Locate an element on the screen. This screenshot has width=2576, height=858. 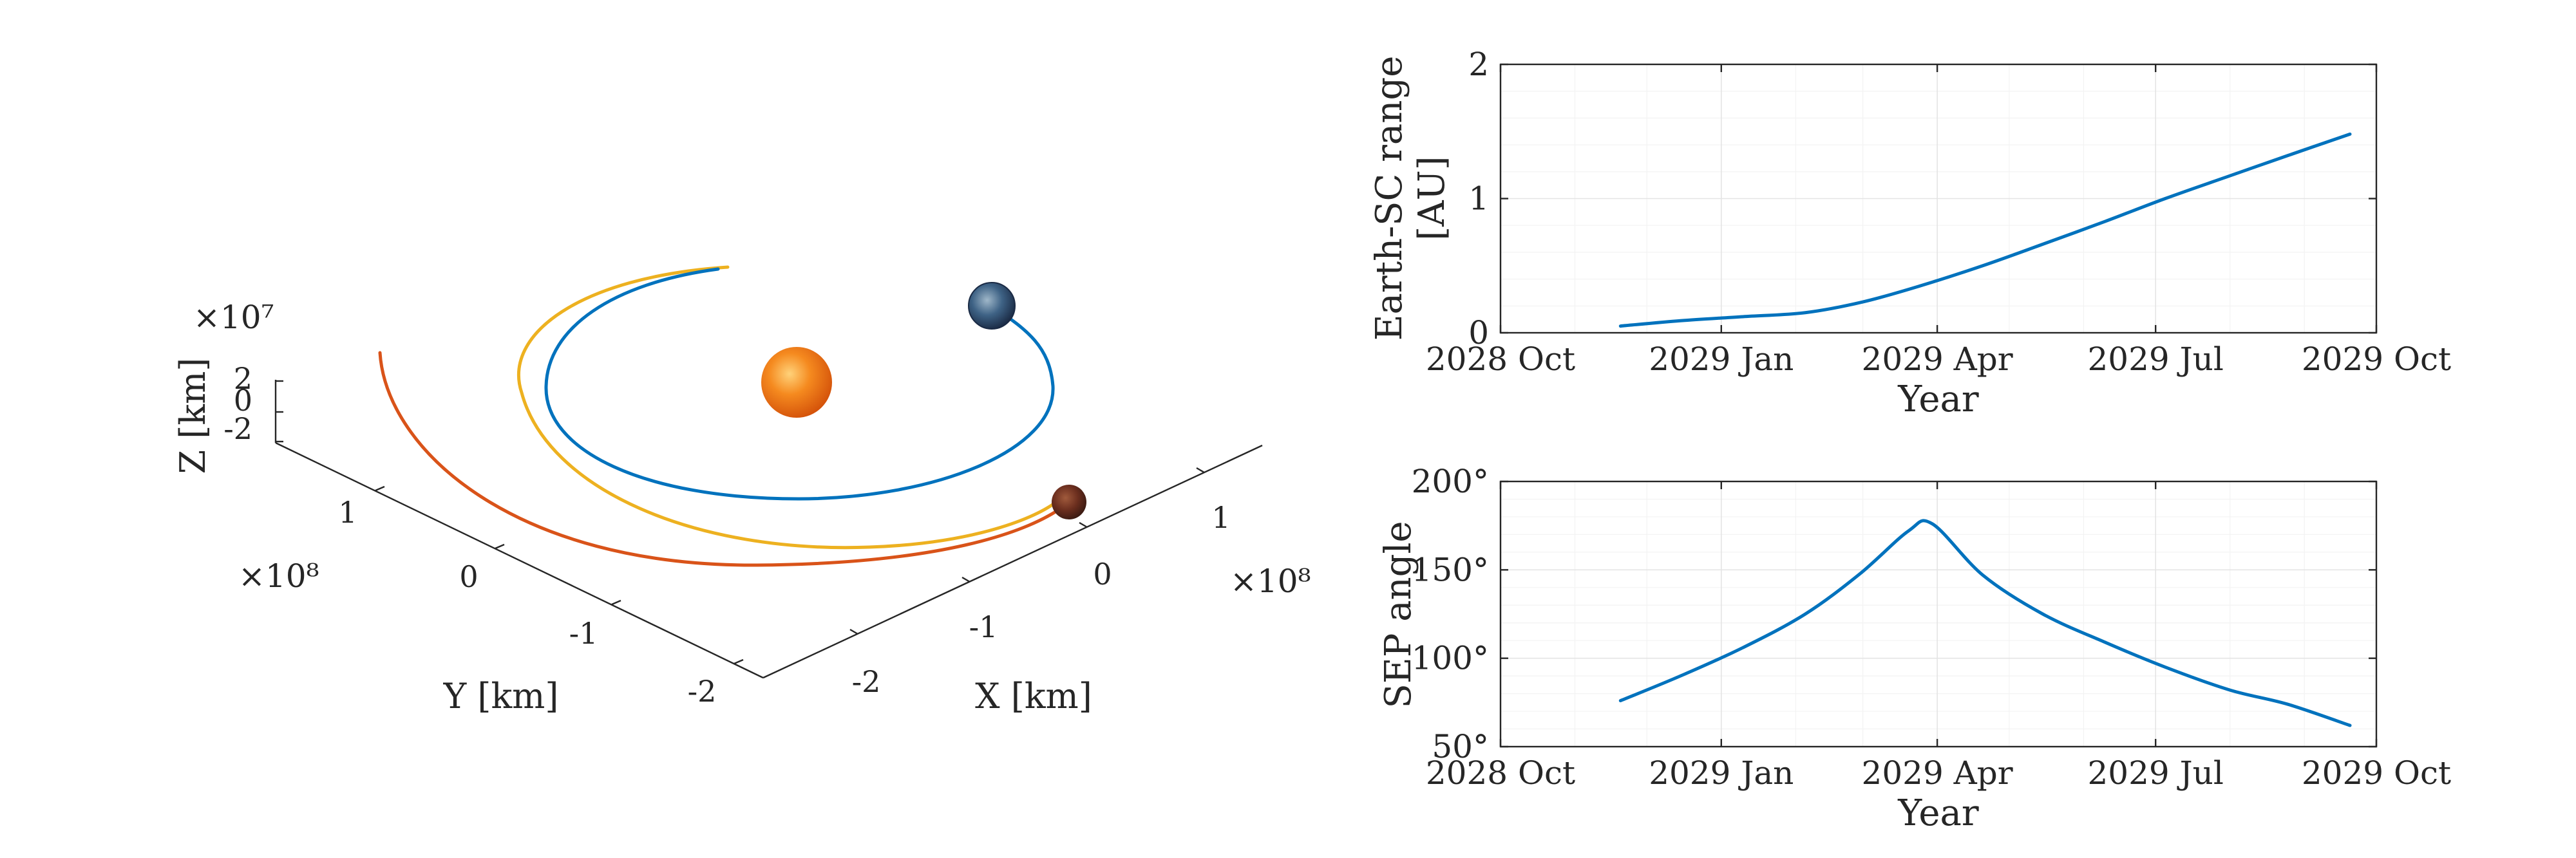
y-tick-label: 50° is located at coordinates (1461, 746).